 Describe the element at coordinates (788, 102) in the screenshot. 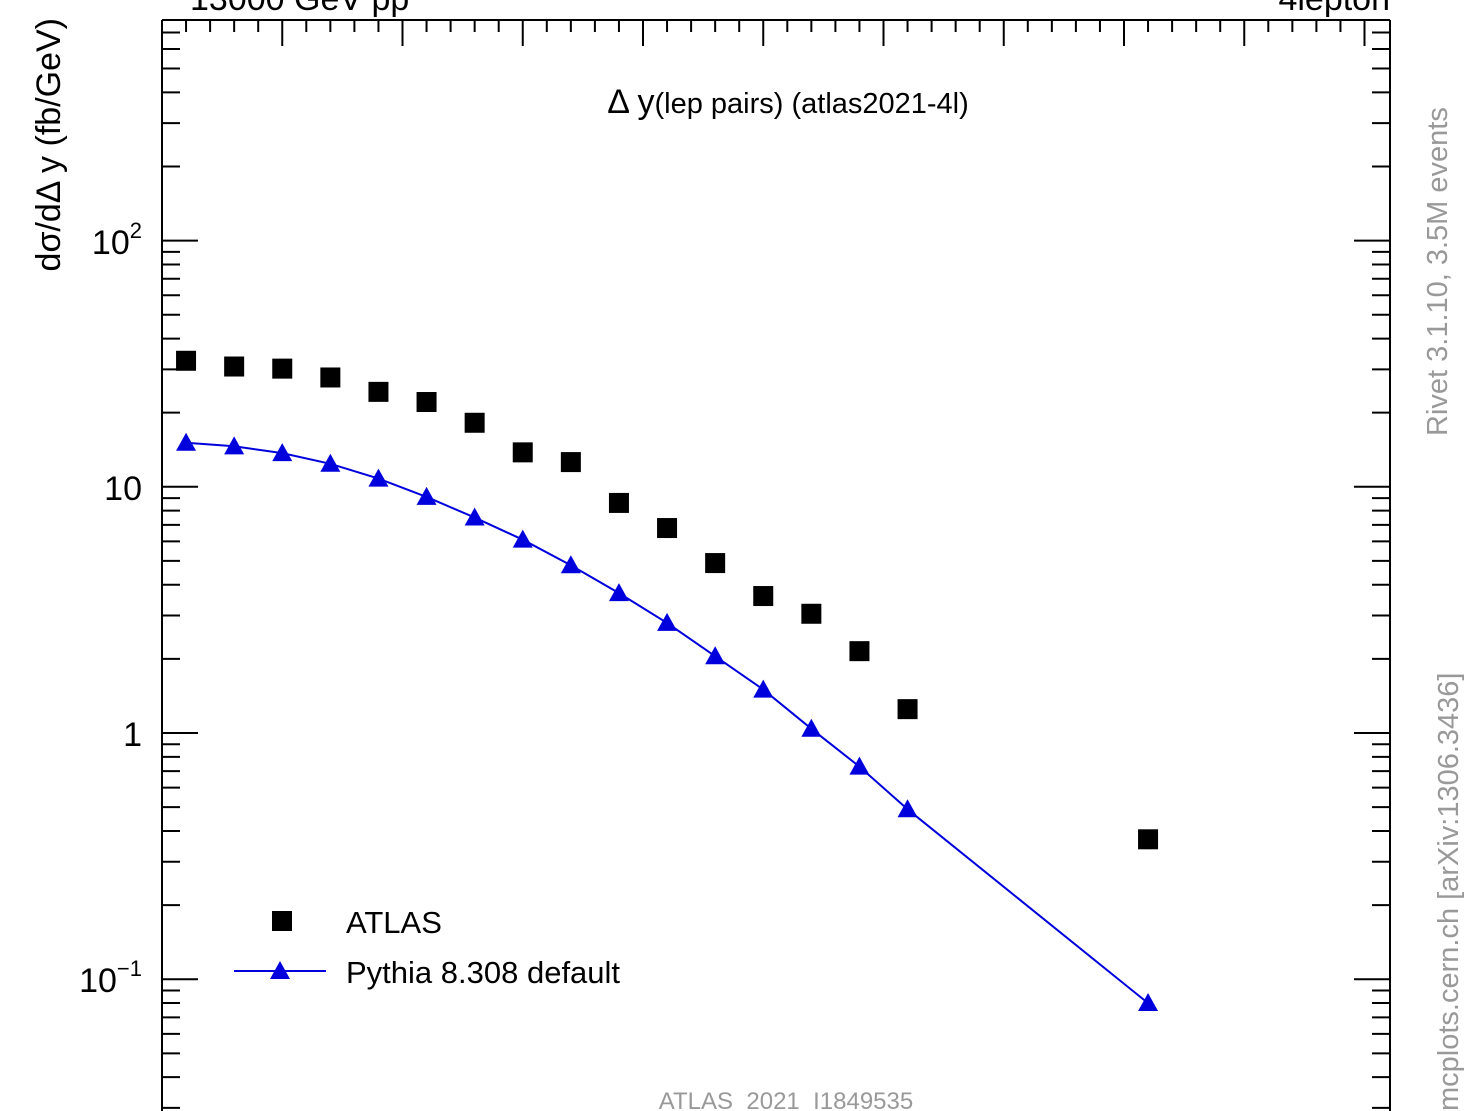

I see `chart-title: Δ y(lep pairs) (atlas2021-4l)` at that location.